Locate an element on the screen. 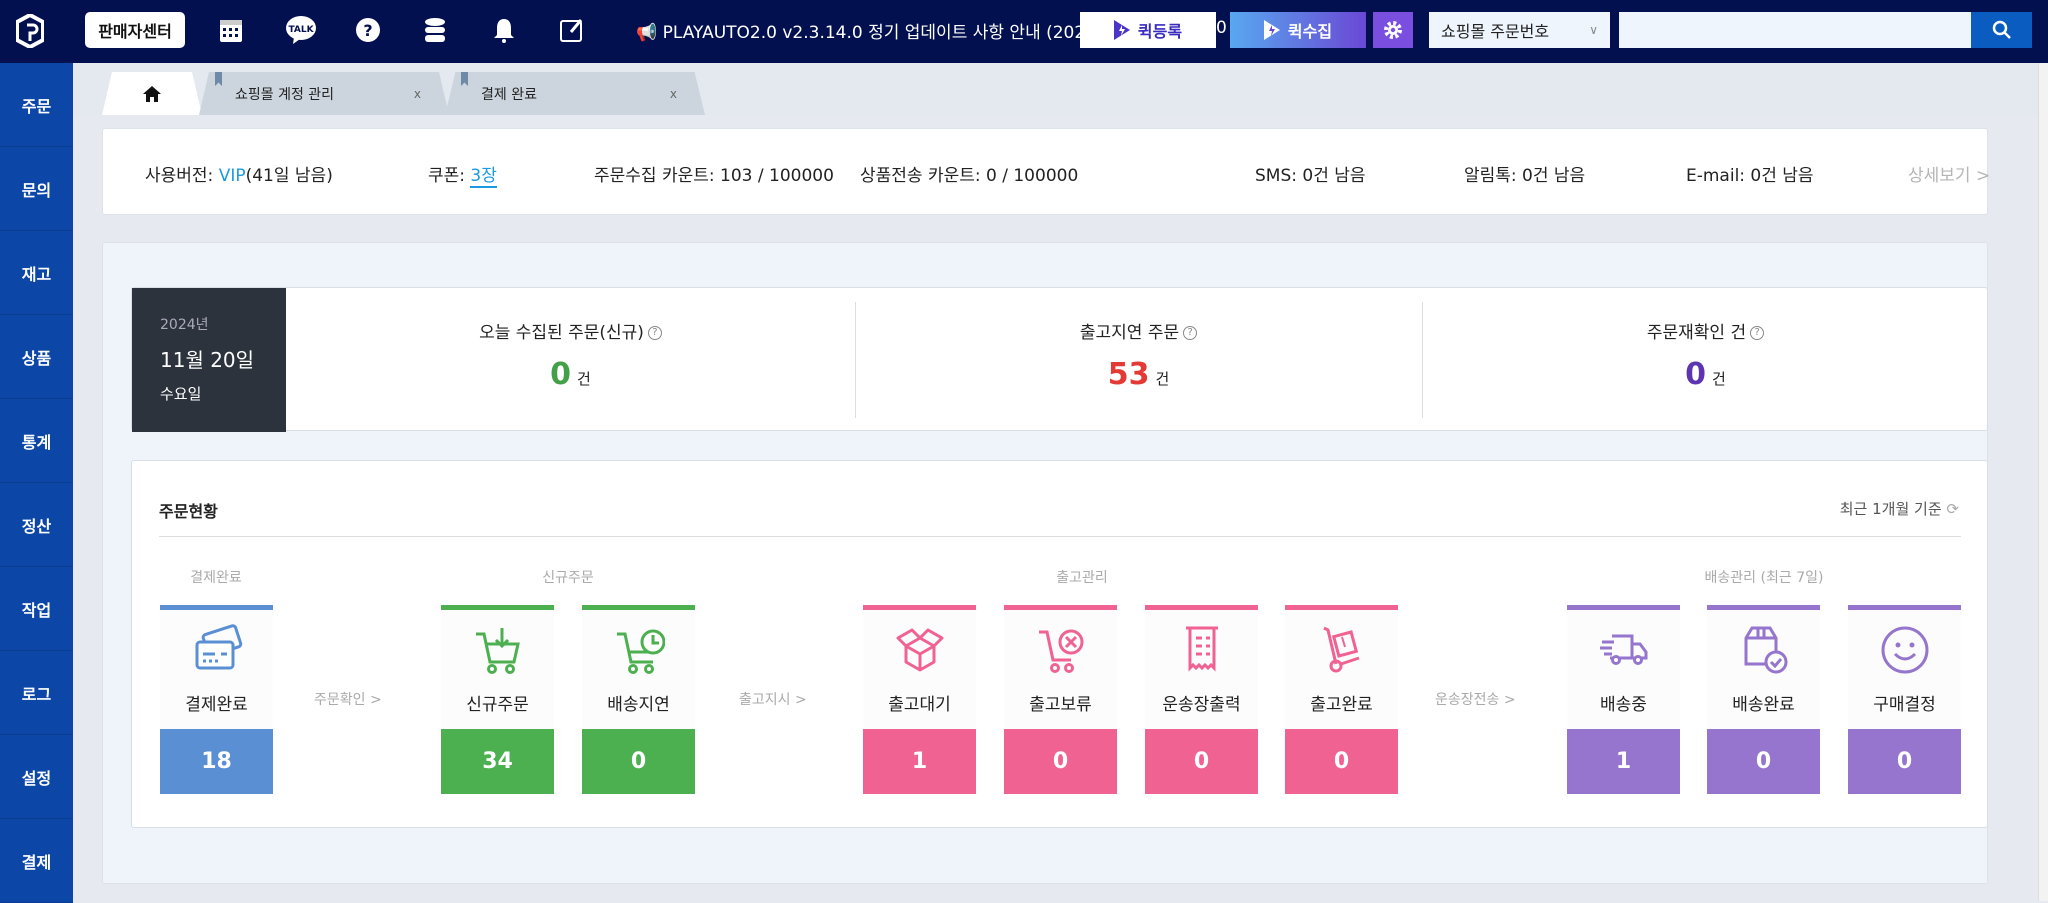  search-type-select: 쇼핑몰 주문번호 ∨ is located at coordinates (1519, 30).